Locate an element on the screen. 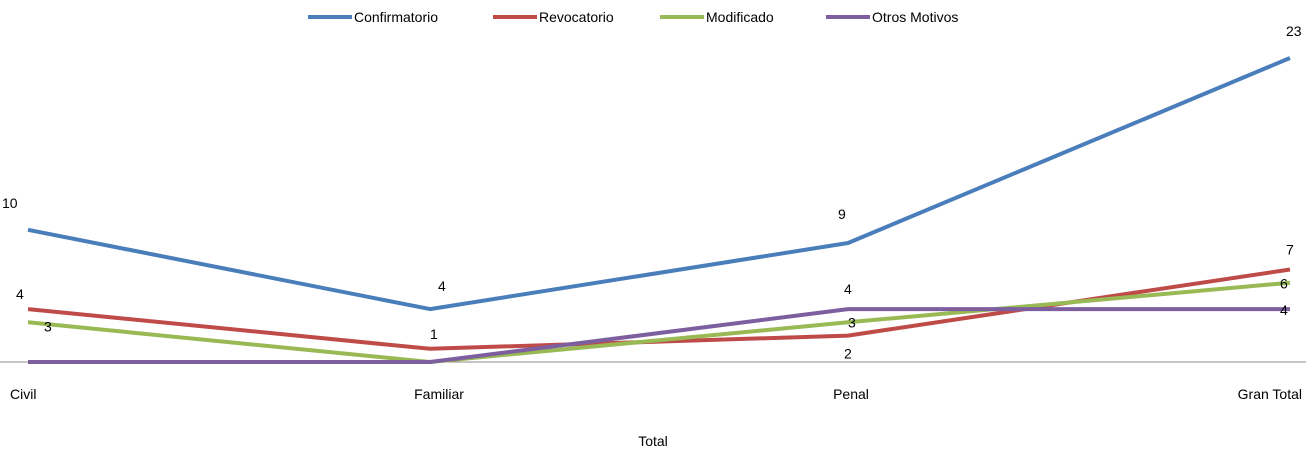 Image resolution: width=1306 pixels, height=458 pixels. legend-item-otros-motivos: Otros Motivos is located at coordinates (892, 17).